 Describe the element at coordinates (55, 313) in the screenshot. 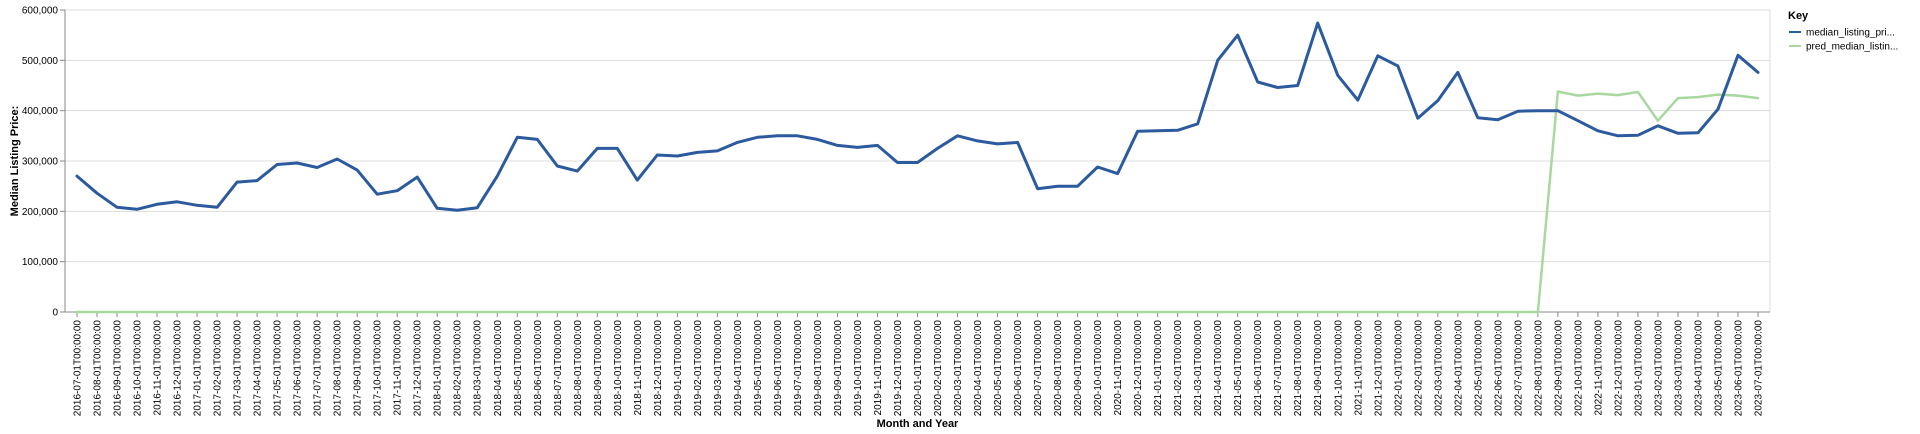

I see `y-tick-label: 0` at that location.